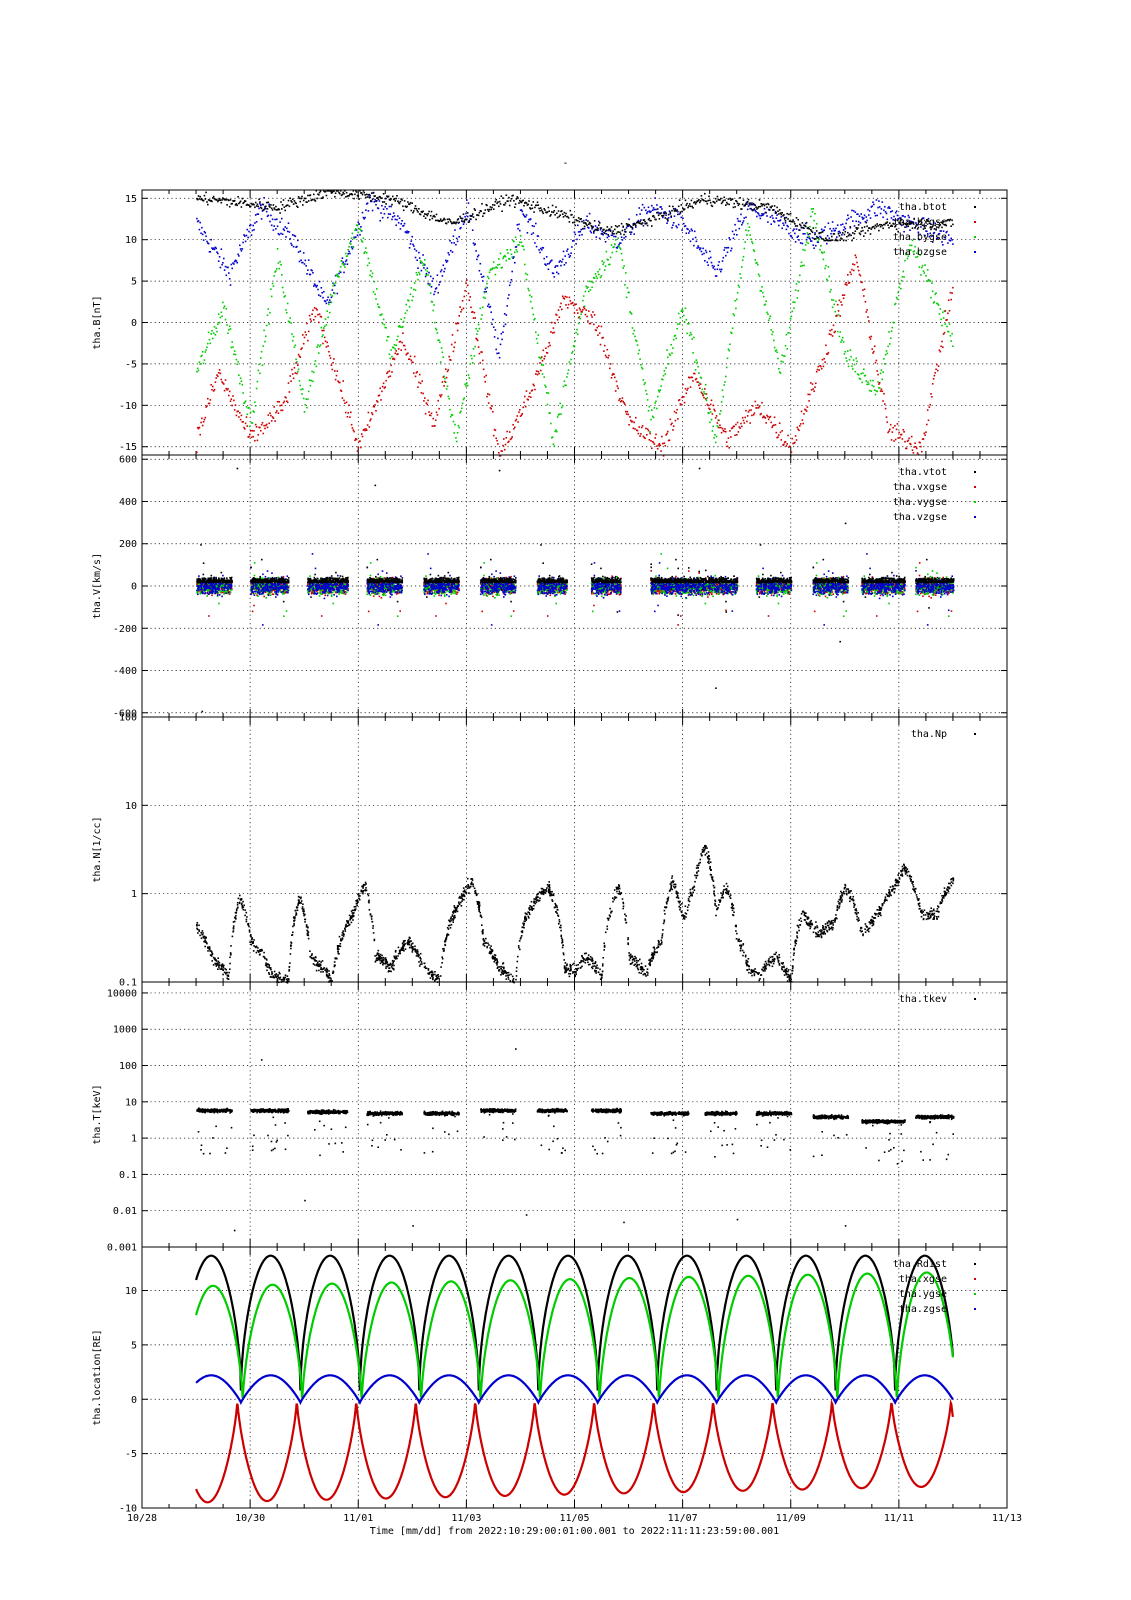 The height and width of the screenshot is (1600, 1131). I want to click on vzgse-point, so click(222, 596).